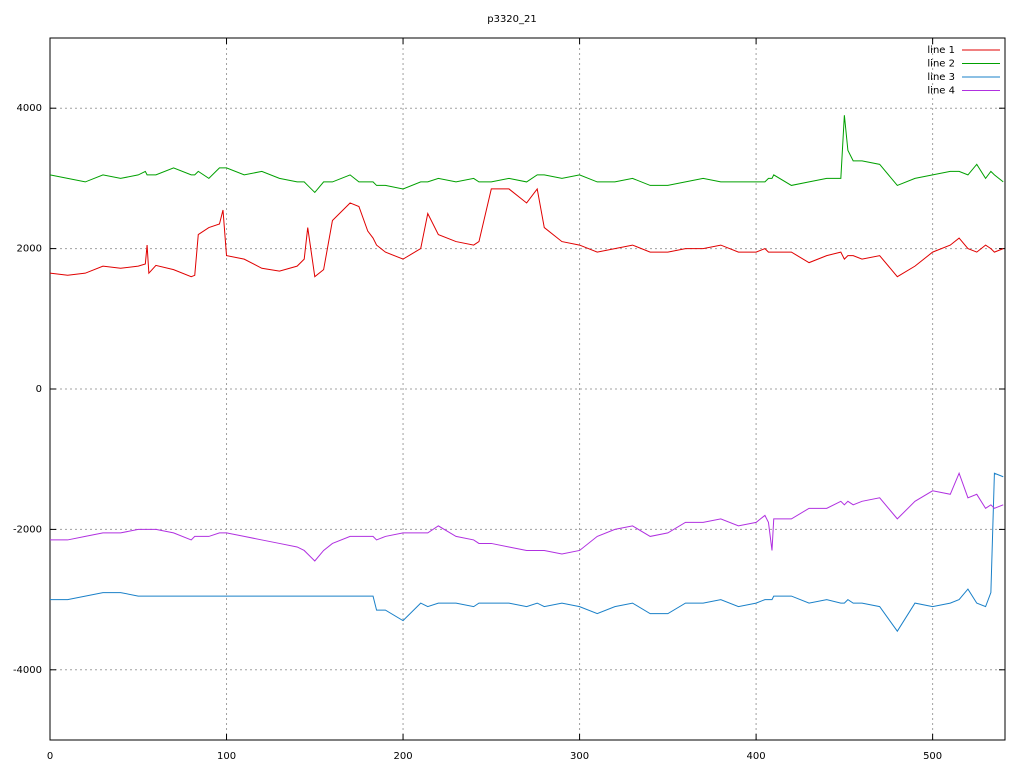 The image size is (1024, 768). Describe the element at coordinates (941, 91) in the screenshot. I see `legend-label: line 4` at that location.